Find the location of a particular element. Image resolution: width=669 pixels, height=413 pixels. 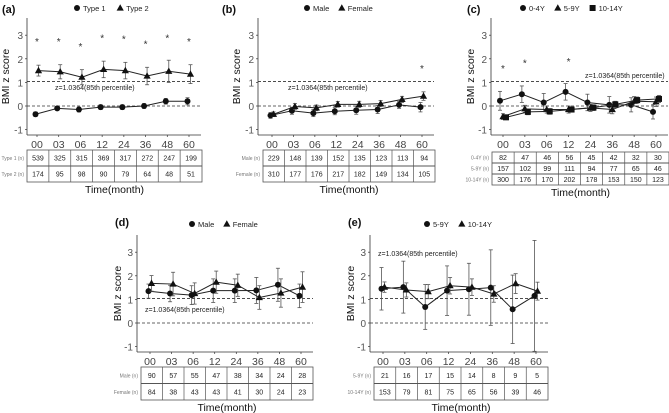

table-cell: 77 is located at coordinates (614, 169).